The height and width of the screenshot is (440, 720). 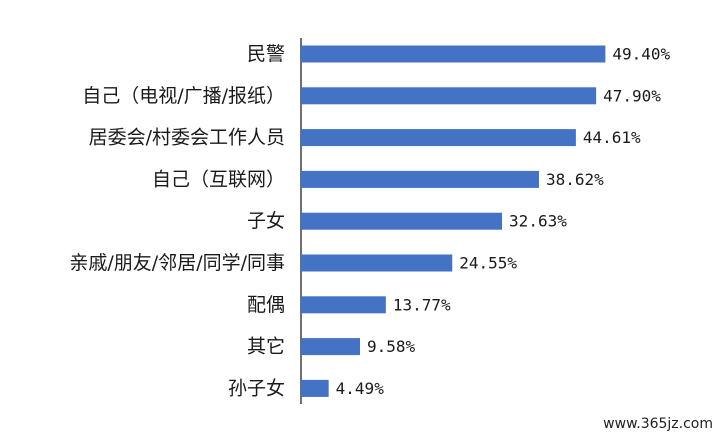 What do you see at coordinates (658, 424) in the screenshot?
I see `watermark-text: www.365jz.com` at bounding box center [658, 424].